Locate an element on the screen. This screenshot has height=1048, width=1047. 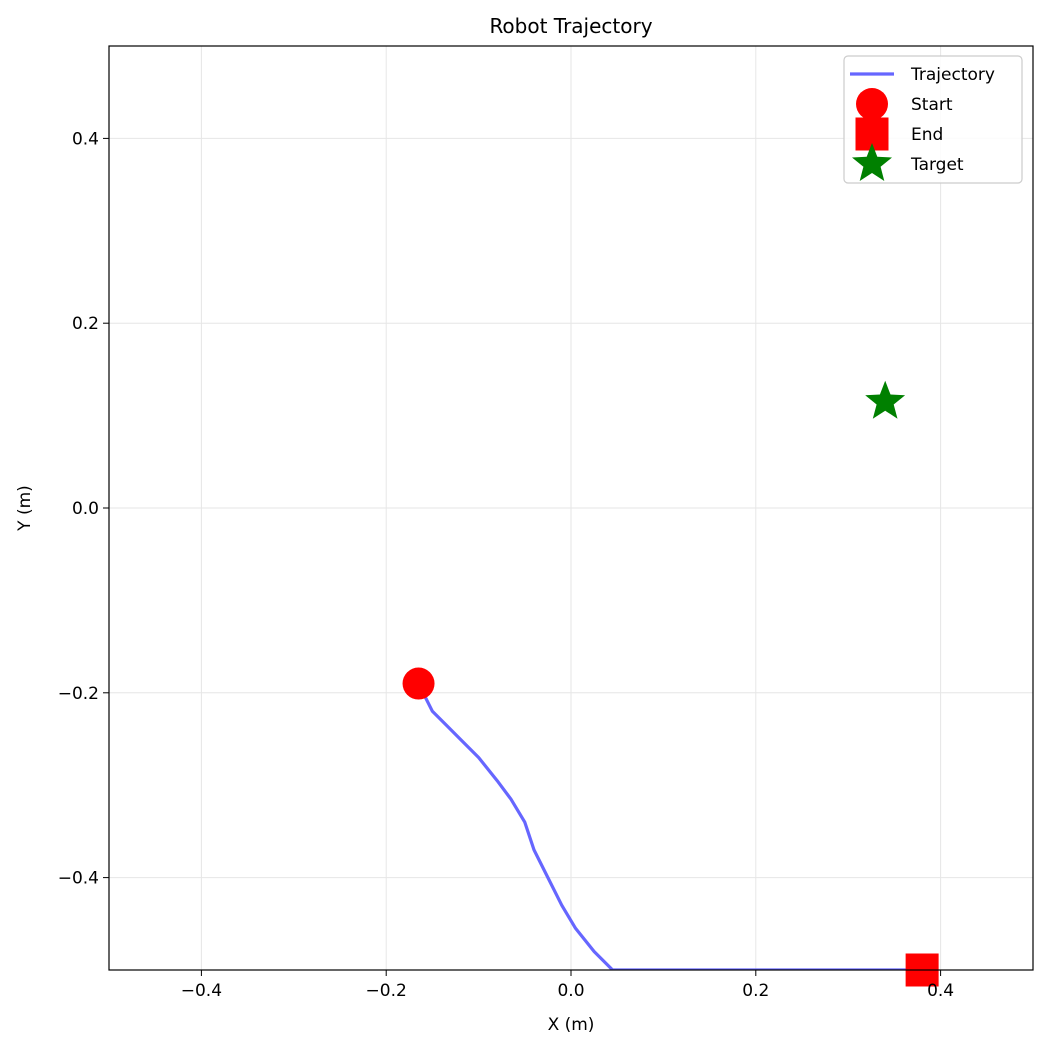
y-tick-label: 0.0 is located at coordinates (85, 509).